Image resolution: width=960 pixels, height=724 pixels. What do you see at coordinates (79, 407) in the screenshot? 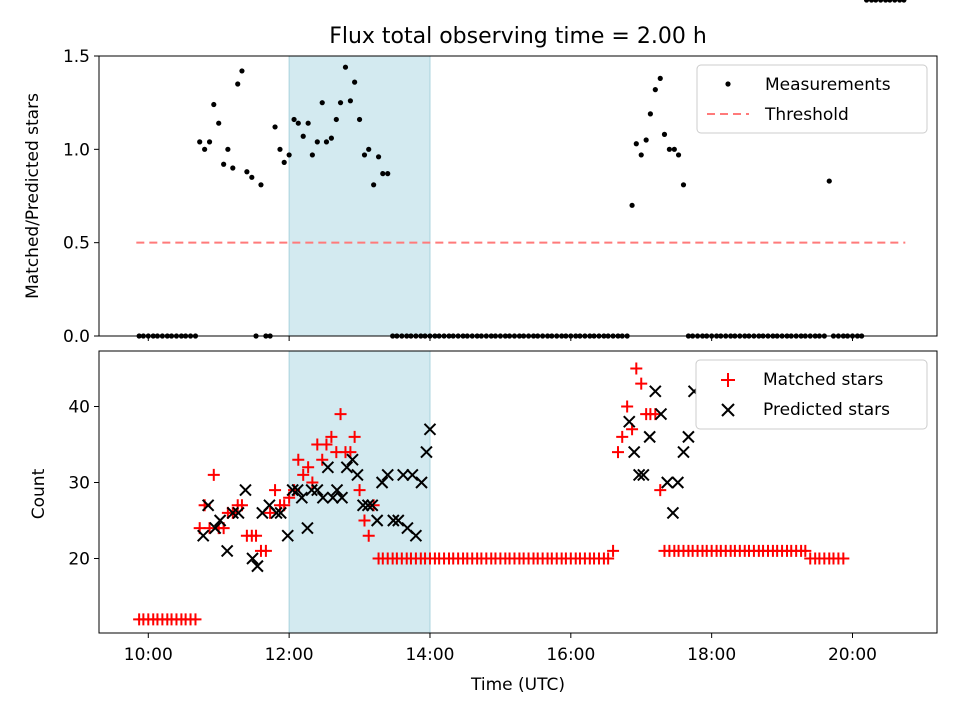
I see `bottom-y-tick-label: 40` at bounding box center [79, 407].